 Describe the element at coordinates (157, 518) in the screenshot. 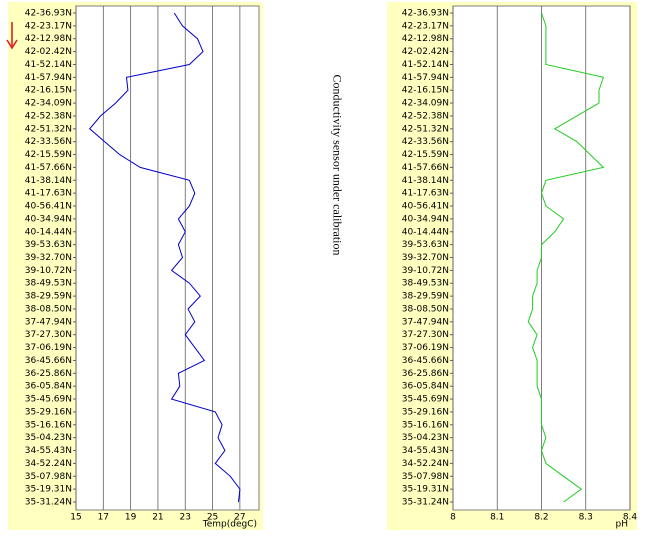

I see `x-tick-label: 21` at that location.